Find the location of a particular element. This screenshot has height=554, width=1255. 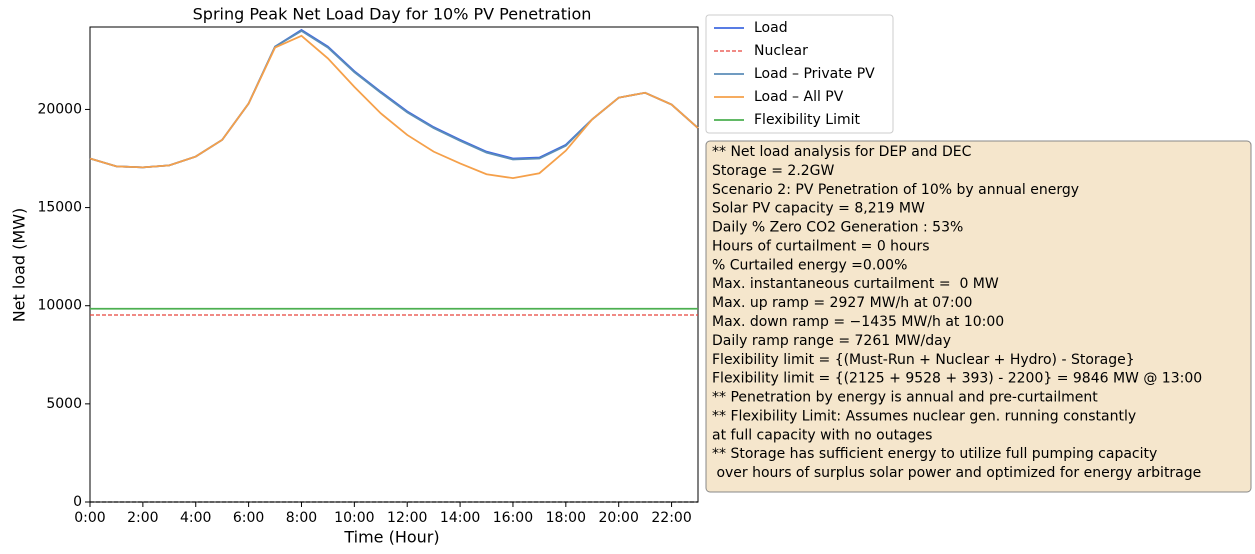

annotation-line: Max. down ramp = −1435 MW/h at 10:00 is located at coordinates (858, 322).